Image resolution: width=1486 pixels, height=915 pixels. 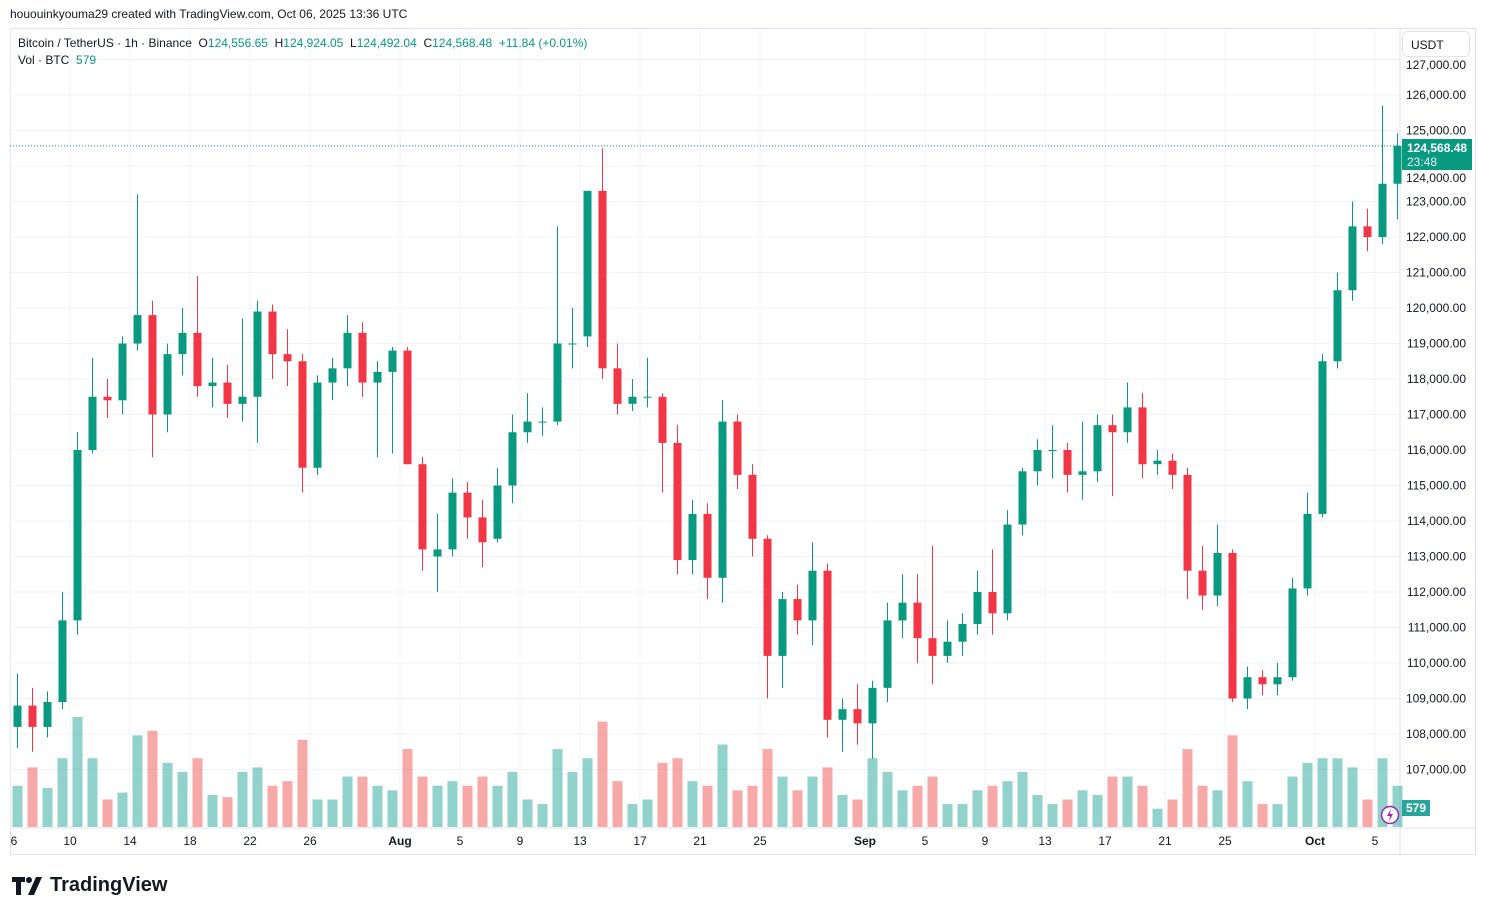 What do you see at coordinates (1436, 592) in the screenshot?
I see `price-tick-label: 112,000.00` at bounding box center [1436, 592].